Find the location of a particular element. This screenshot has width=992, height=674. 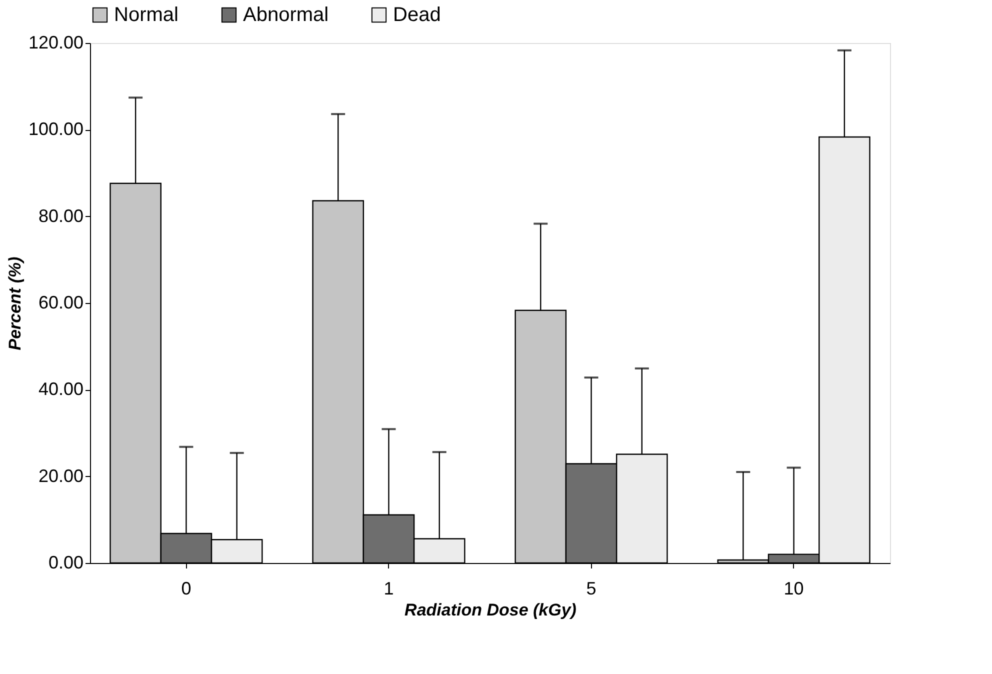

x-tick-label: 10 is located at coordinates (794, 588).